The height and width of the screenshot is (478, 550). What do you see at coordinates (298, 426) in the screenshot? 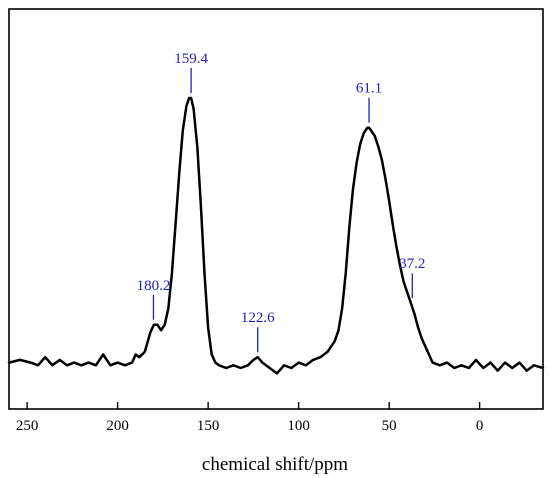
I see `x-tick-label: 100` at bounding box center [298, 426].